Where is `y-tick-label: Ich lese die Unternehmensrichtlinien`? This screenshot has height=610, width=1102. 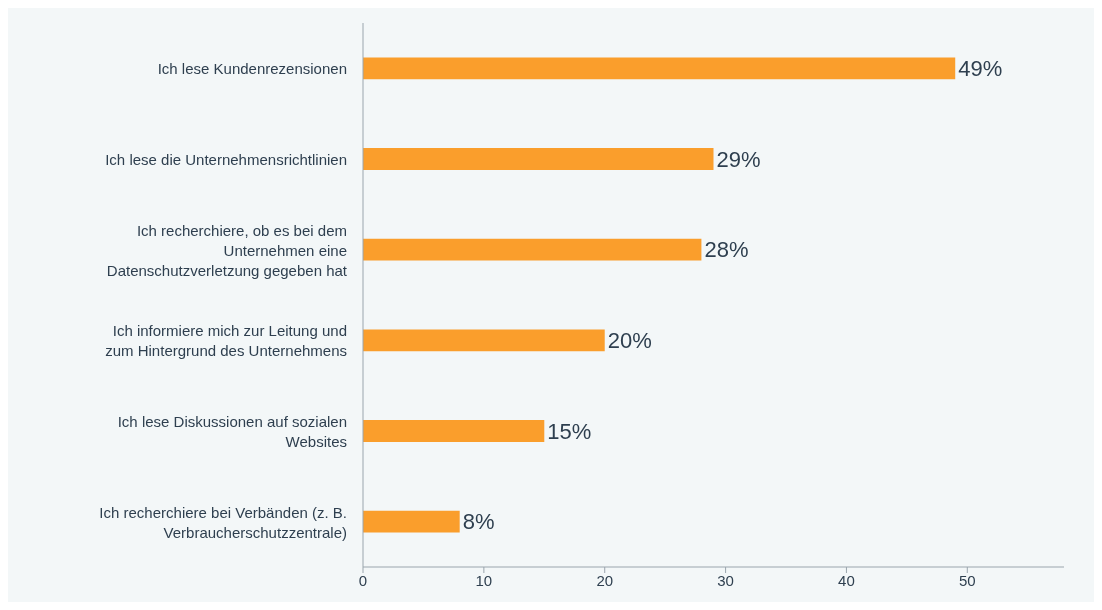
y-tick-label: Ich lese die Unternehmensrichtlinien is located at coordinates (226, 159).